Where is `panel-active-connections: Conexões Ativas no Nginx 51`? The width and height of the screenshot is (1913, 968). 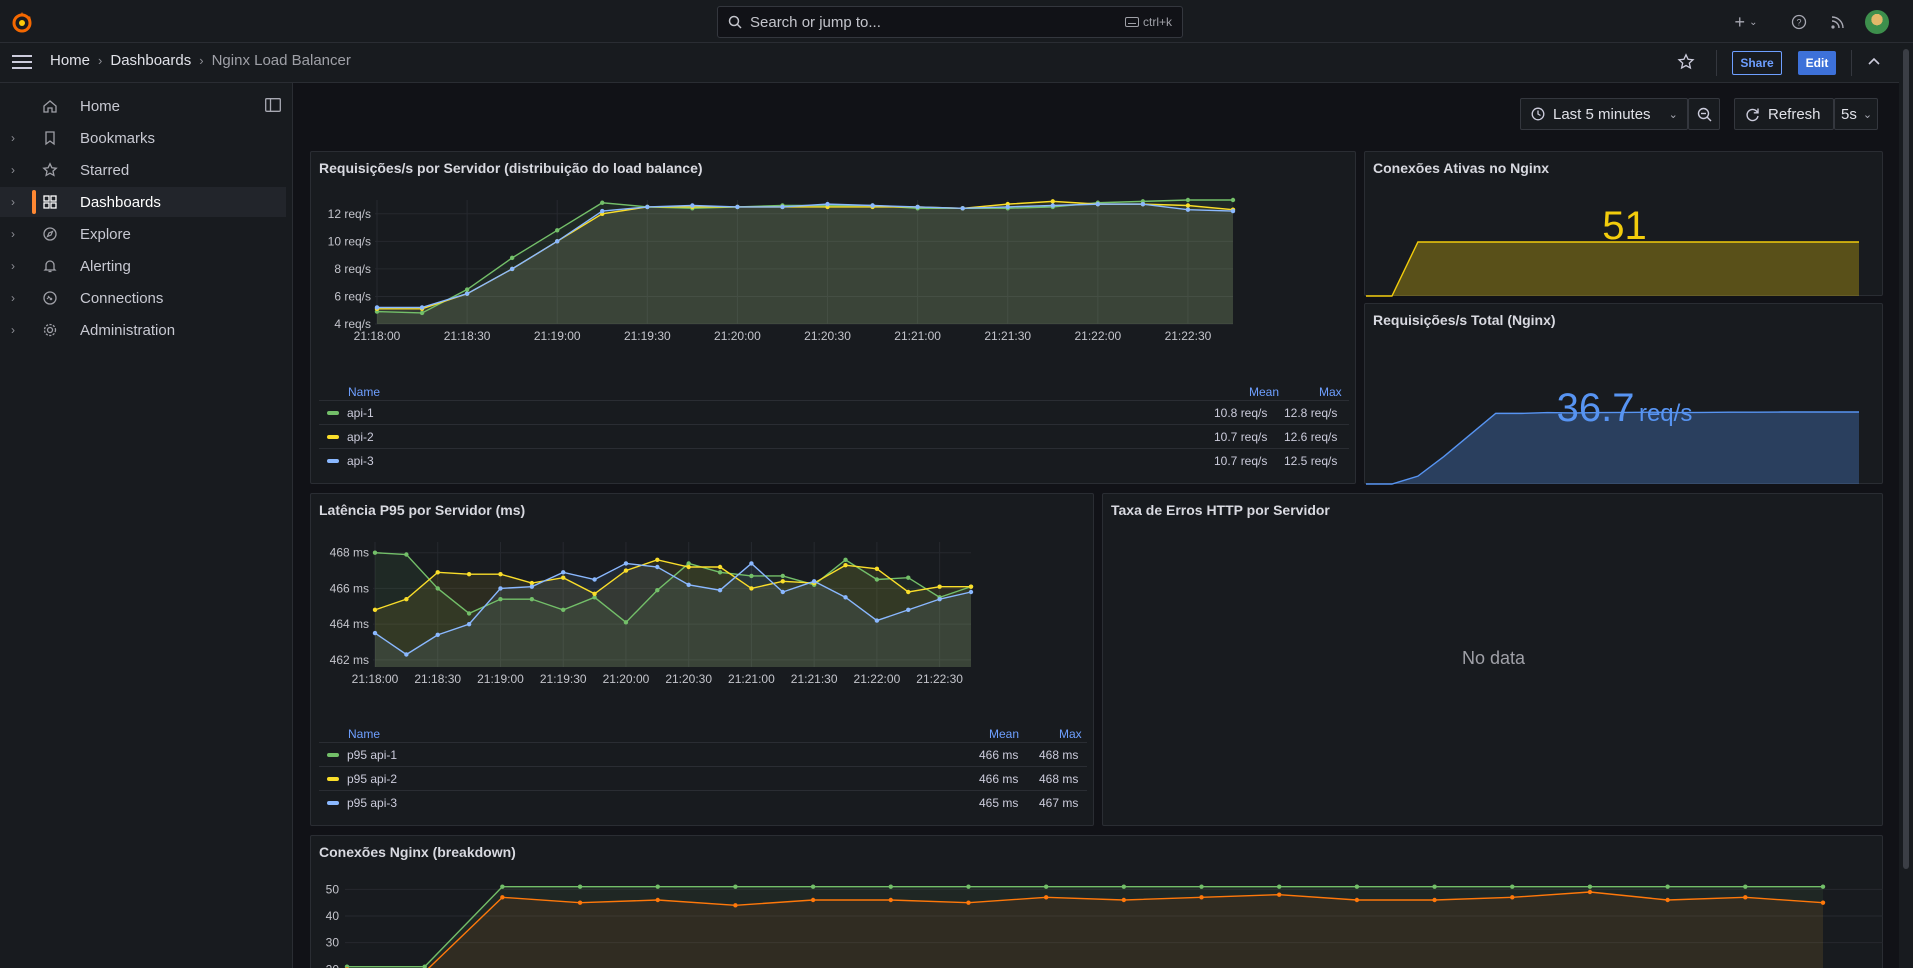
panel-active-connections: Conexões Ativas no Nginx 51 is located at coordinates (1623, 224).